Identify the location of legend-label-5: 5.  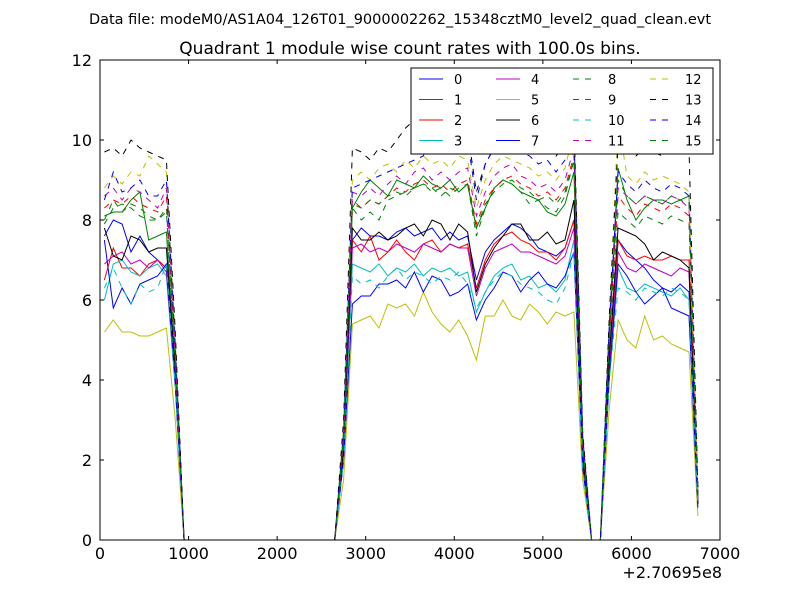
(535, 101).